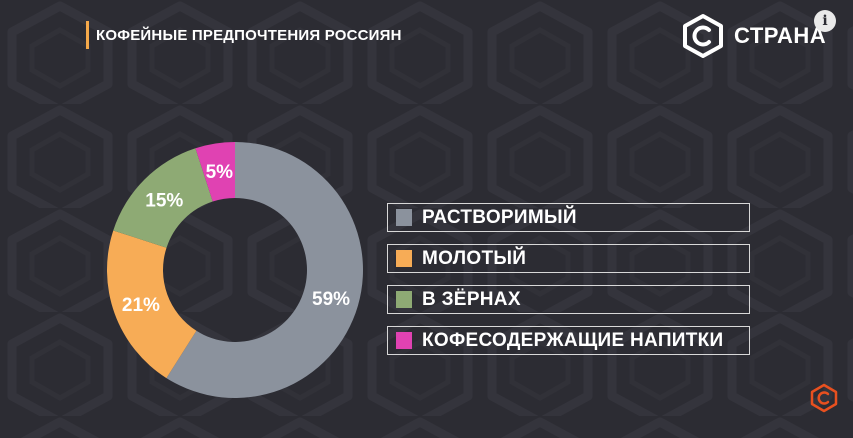 This screenshot has height=438, width=853. What do you see at coordinates (780, 35) in the screenshot?
I see `brand-name: СТРАНА` at bounding box center [780, 35].